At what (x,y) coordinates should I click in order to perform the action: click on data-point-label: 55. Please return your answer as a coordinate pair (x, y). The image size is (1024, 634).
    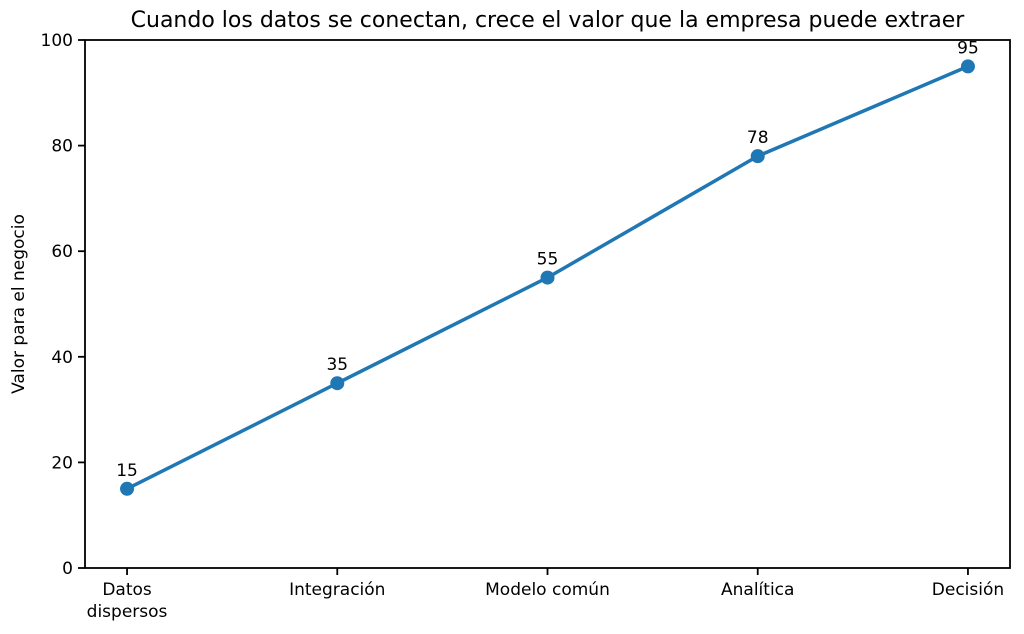
    Looking at the image, I should click on (548, 260).